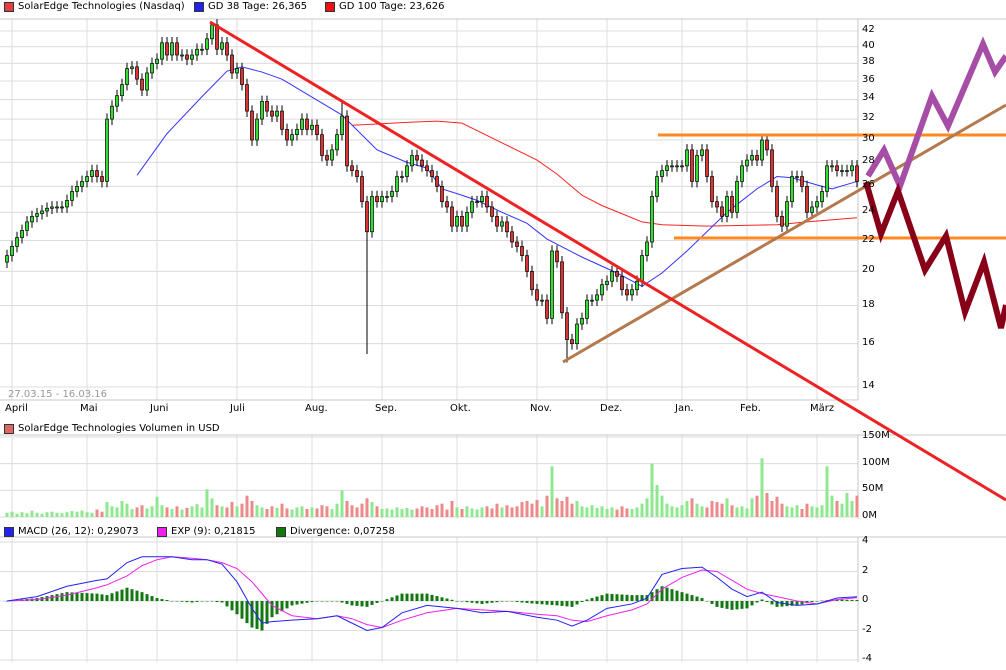 This screenshot has height=670, width=1006. Describe the element at coordinates (258, 6) in the screenshot. I see `legend-gd38-label: GD 38 Tage: 26,365` at that location.